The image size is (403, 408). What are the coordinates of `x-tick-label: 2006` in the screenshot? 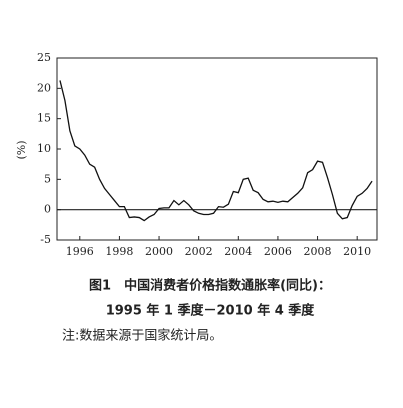 It's located at (278, 251).